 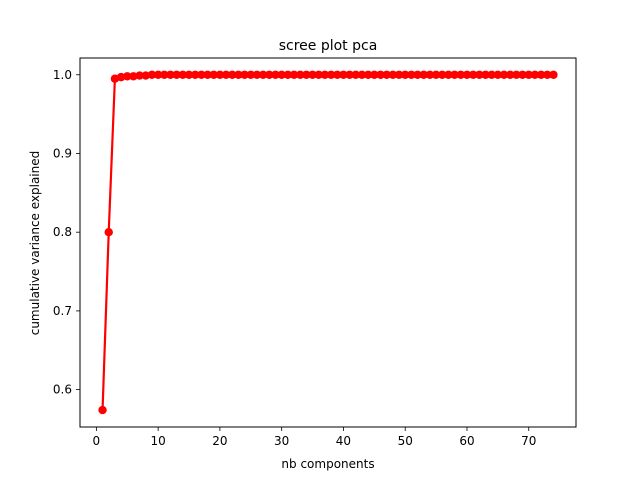 I want to click on y-tick-label: 0.8, so click(x=62, y=232).